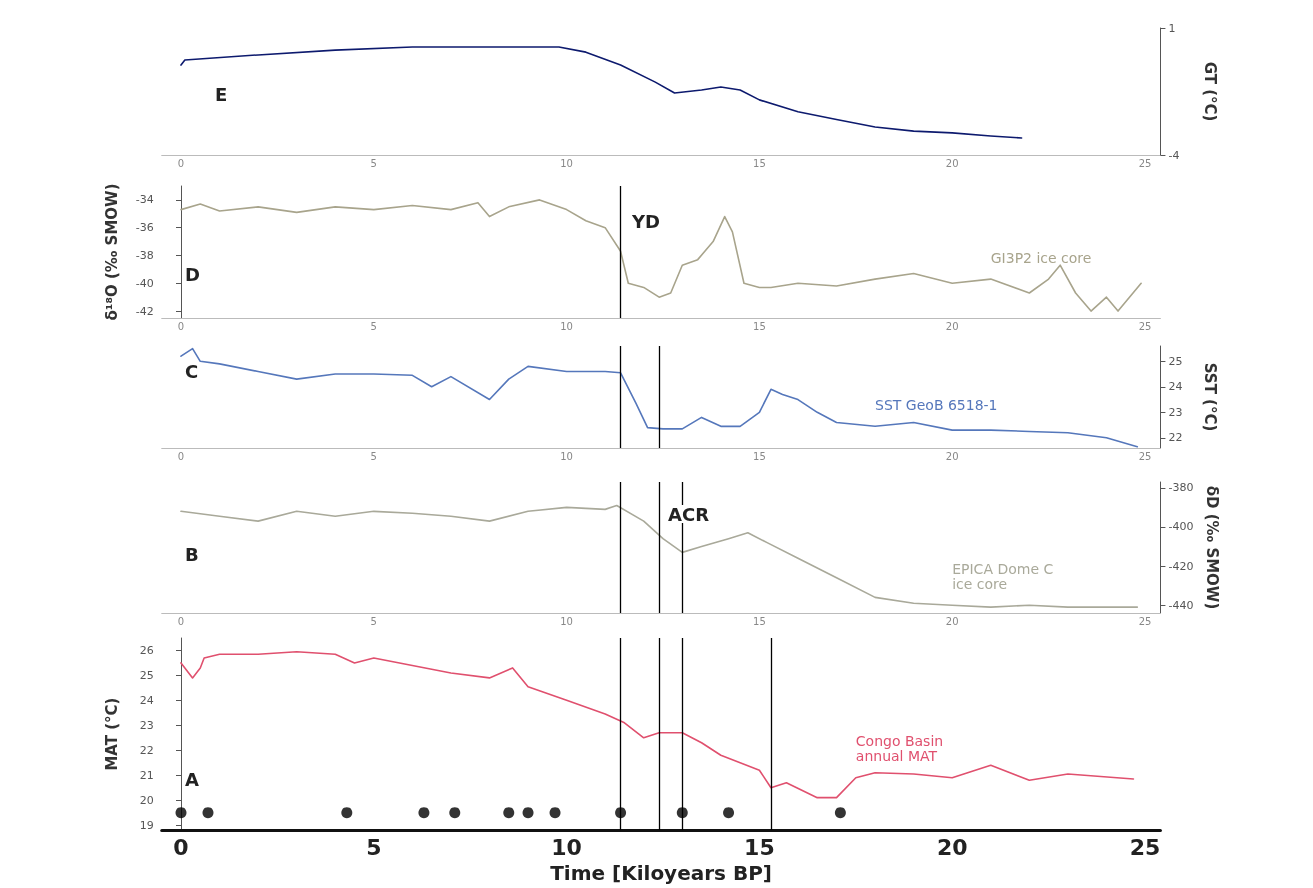 This screenshot has height=888, width=1313. Describe the element at coordinates (112, 734) in the screenshot. I see `y-axis-title: MAT (°C)` at that location.